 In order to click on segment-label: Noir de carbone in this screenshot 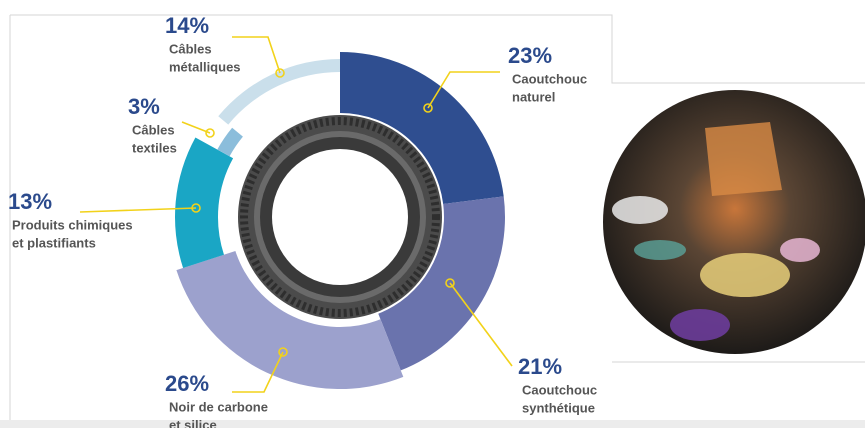, I will do `click(218, 406)`.